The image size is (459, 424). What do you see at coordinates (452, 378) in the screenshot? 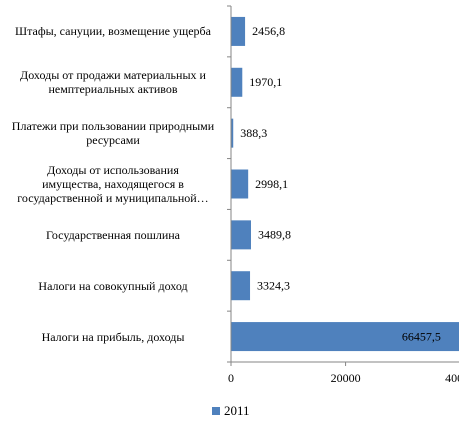
I see `x-tick-label: 40000` at bounding box center [452, 378].